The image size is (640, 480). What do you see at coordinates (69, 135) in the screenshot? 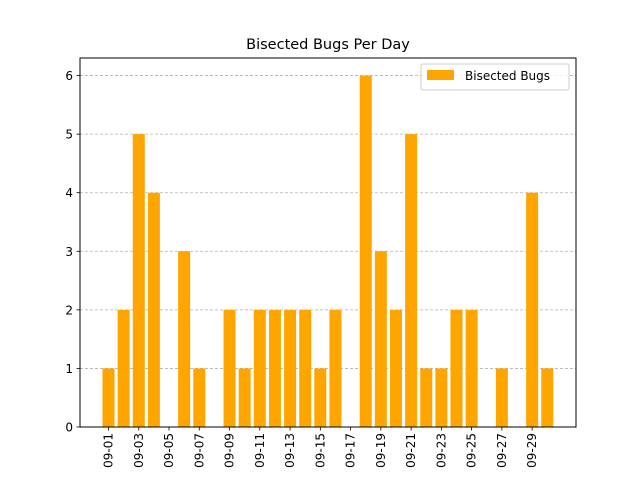
I see `y-tick-label: 5` at bounding box center [69, 135].